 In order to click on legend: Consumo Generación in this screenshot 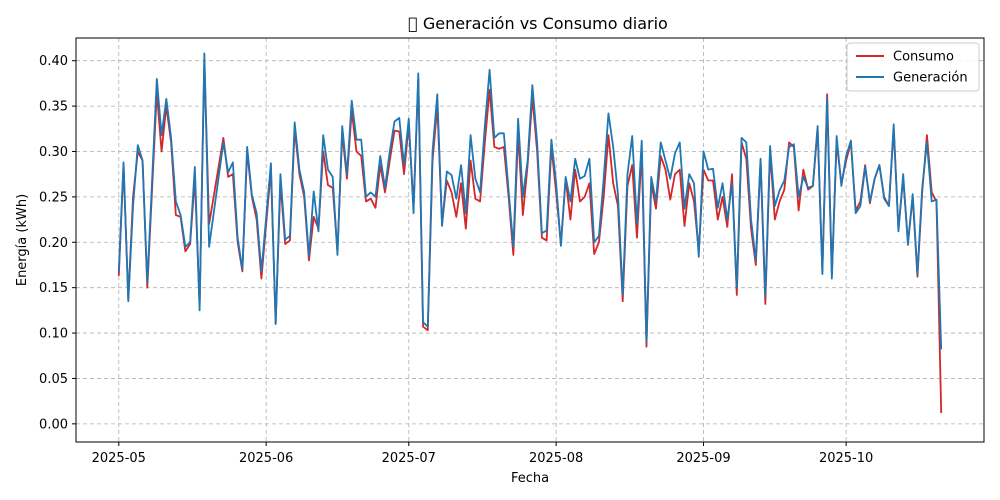, I will do `click(913, 67)`.